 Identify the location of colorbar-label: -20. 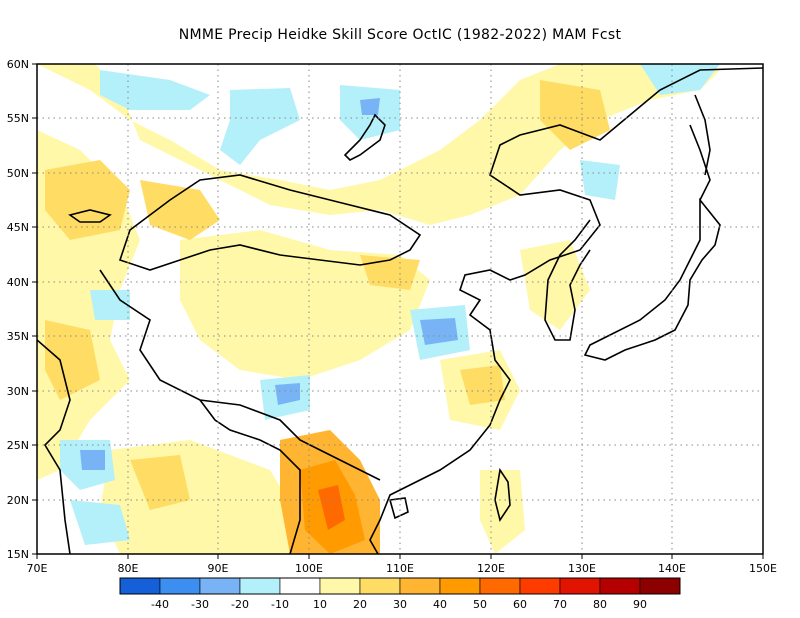
(240, 604).